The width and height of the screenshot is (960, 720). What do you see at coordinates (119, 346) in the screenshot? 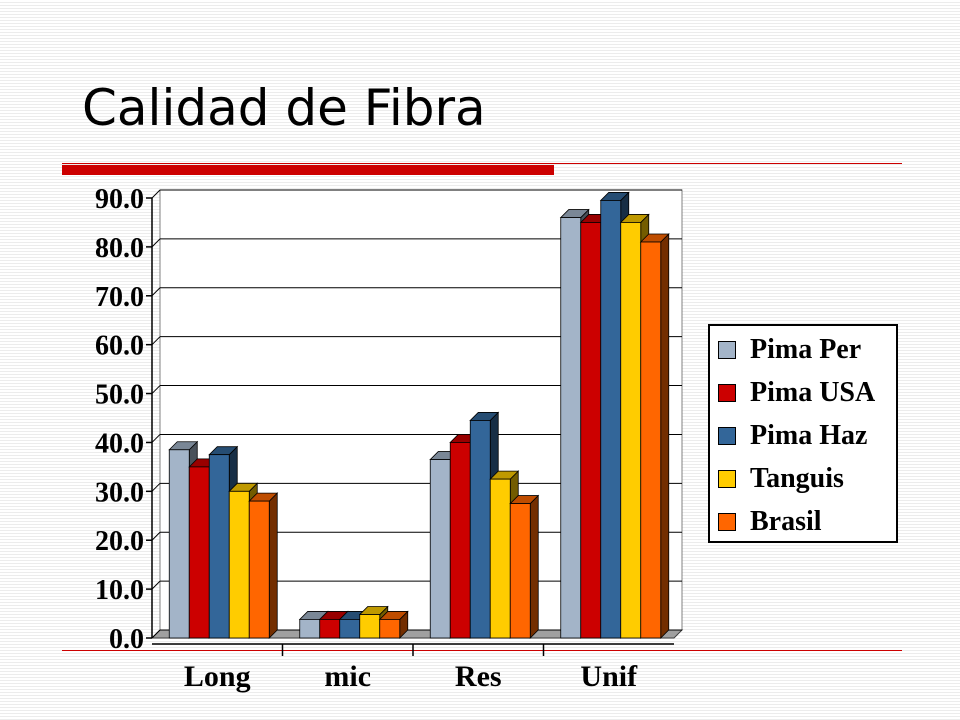
I see `y-tick-label: 60.0` at bounding box center [119, 346].